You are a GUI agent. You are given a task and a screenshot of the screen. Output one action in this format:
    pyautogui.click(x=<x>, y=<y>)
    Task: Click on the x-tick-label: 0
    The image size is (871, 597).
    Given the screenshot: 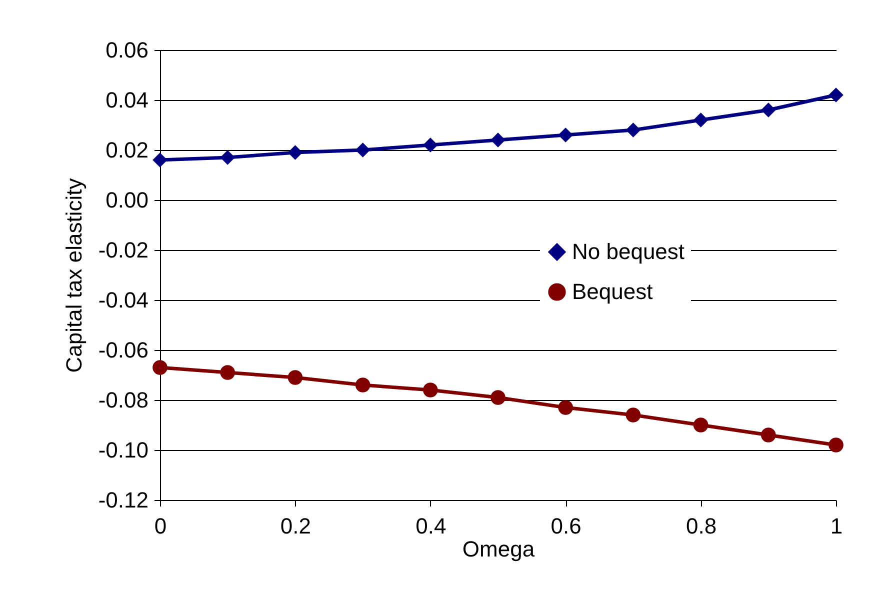 What is the action you would take?
    pyautogui.click(x=160, y=526)
    